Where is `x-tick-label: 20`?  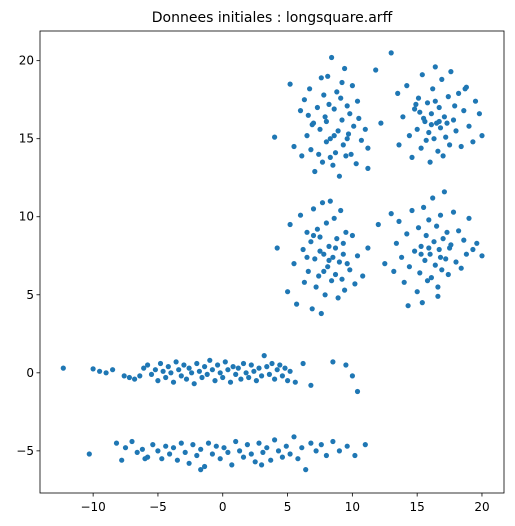 x-tick-label: 20 is located at coordinates (481, 507).